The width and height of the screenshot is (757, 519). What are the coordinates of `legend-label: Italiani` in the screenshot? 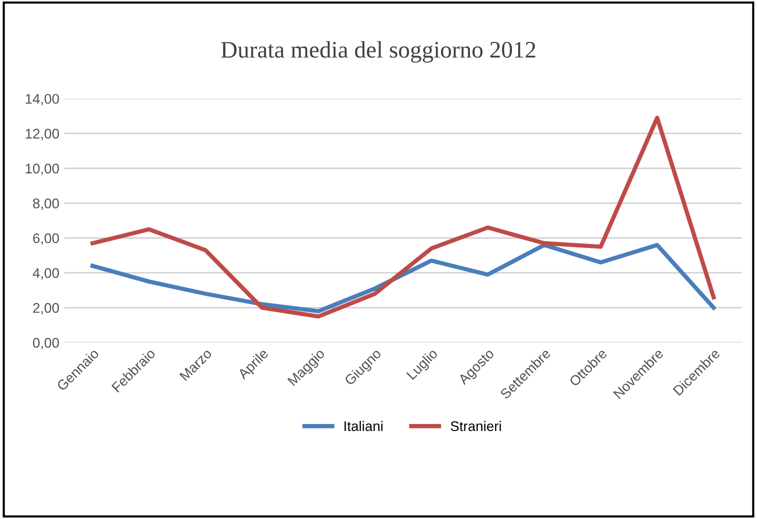 It's located at (363, 426).